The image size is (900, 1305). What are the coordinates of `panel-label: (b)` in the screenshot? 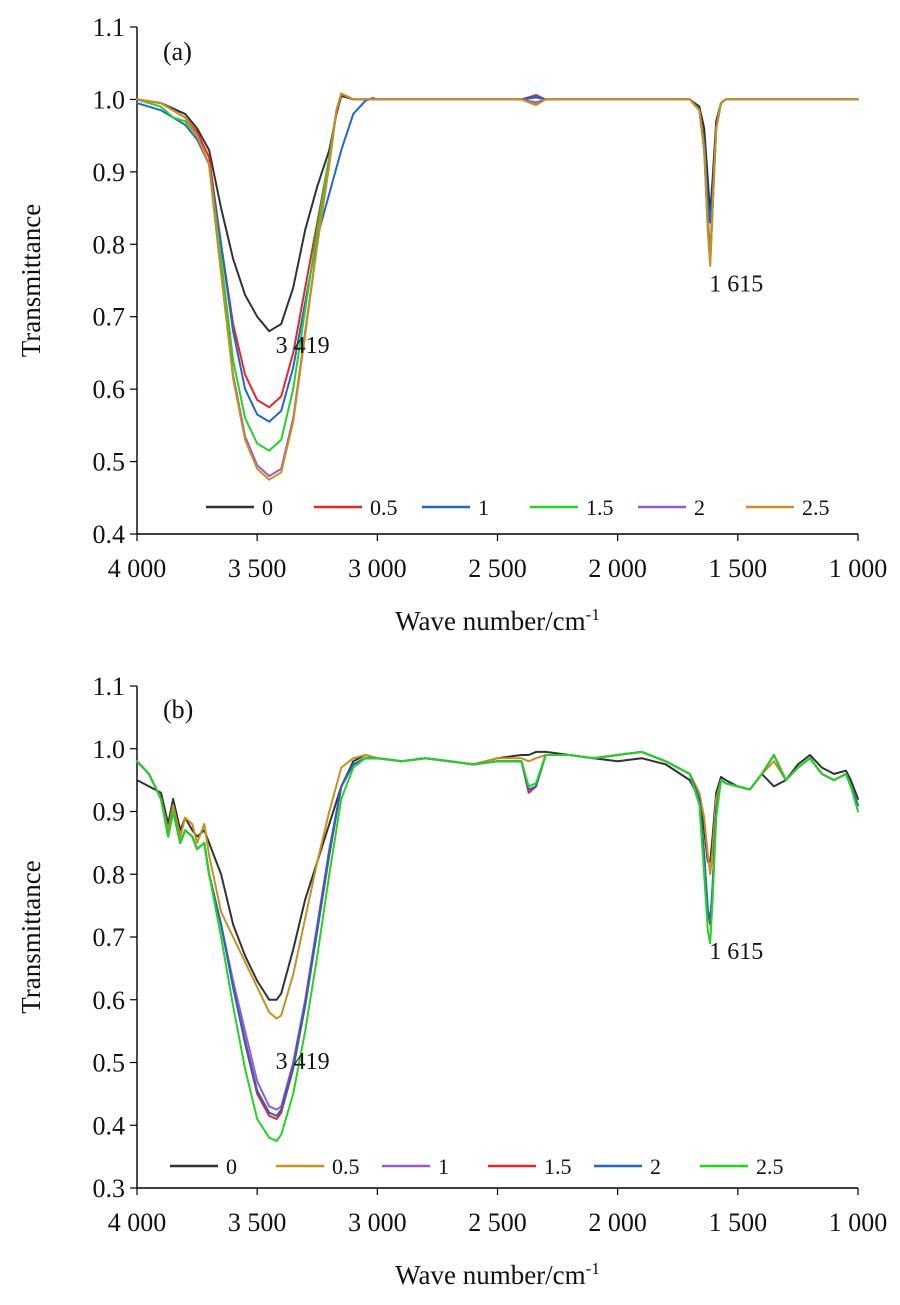 It's located at (178, 709).